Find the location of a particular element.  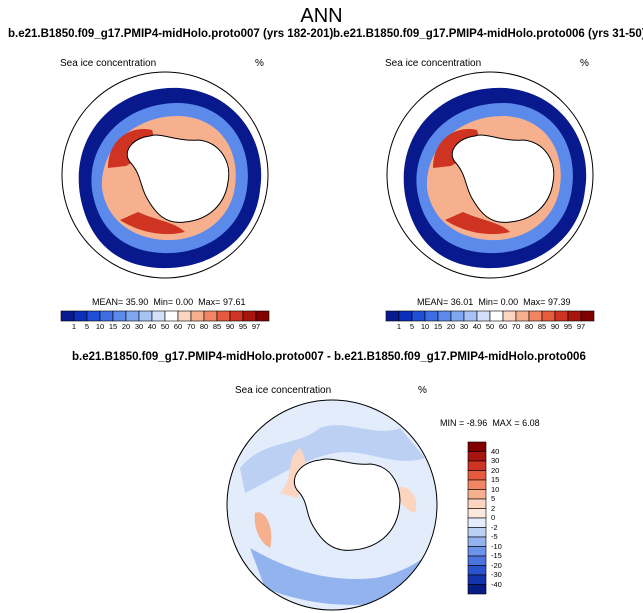

panel-1-polar-map is located at coordinates (165, 175).